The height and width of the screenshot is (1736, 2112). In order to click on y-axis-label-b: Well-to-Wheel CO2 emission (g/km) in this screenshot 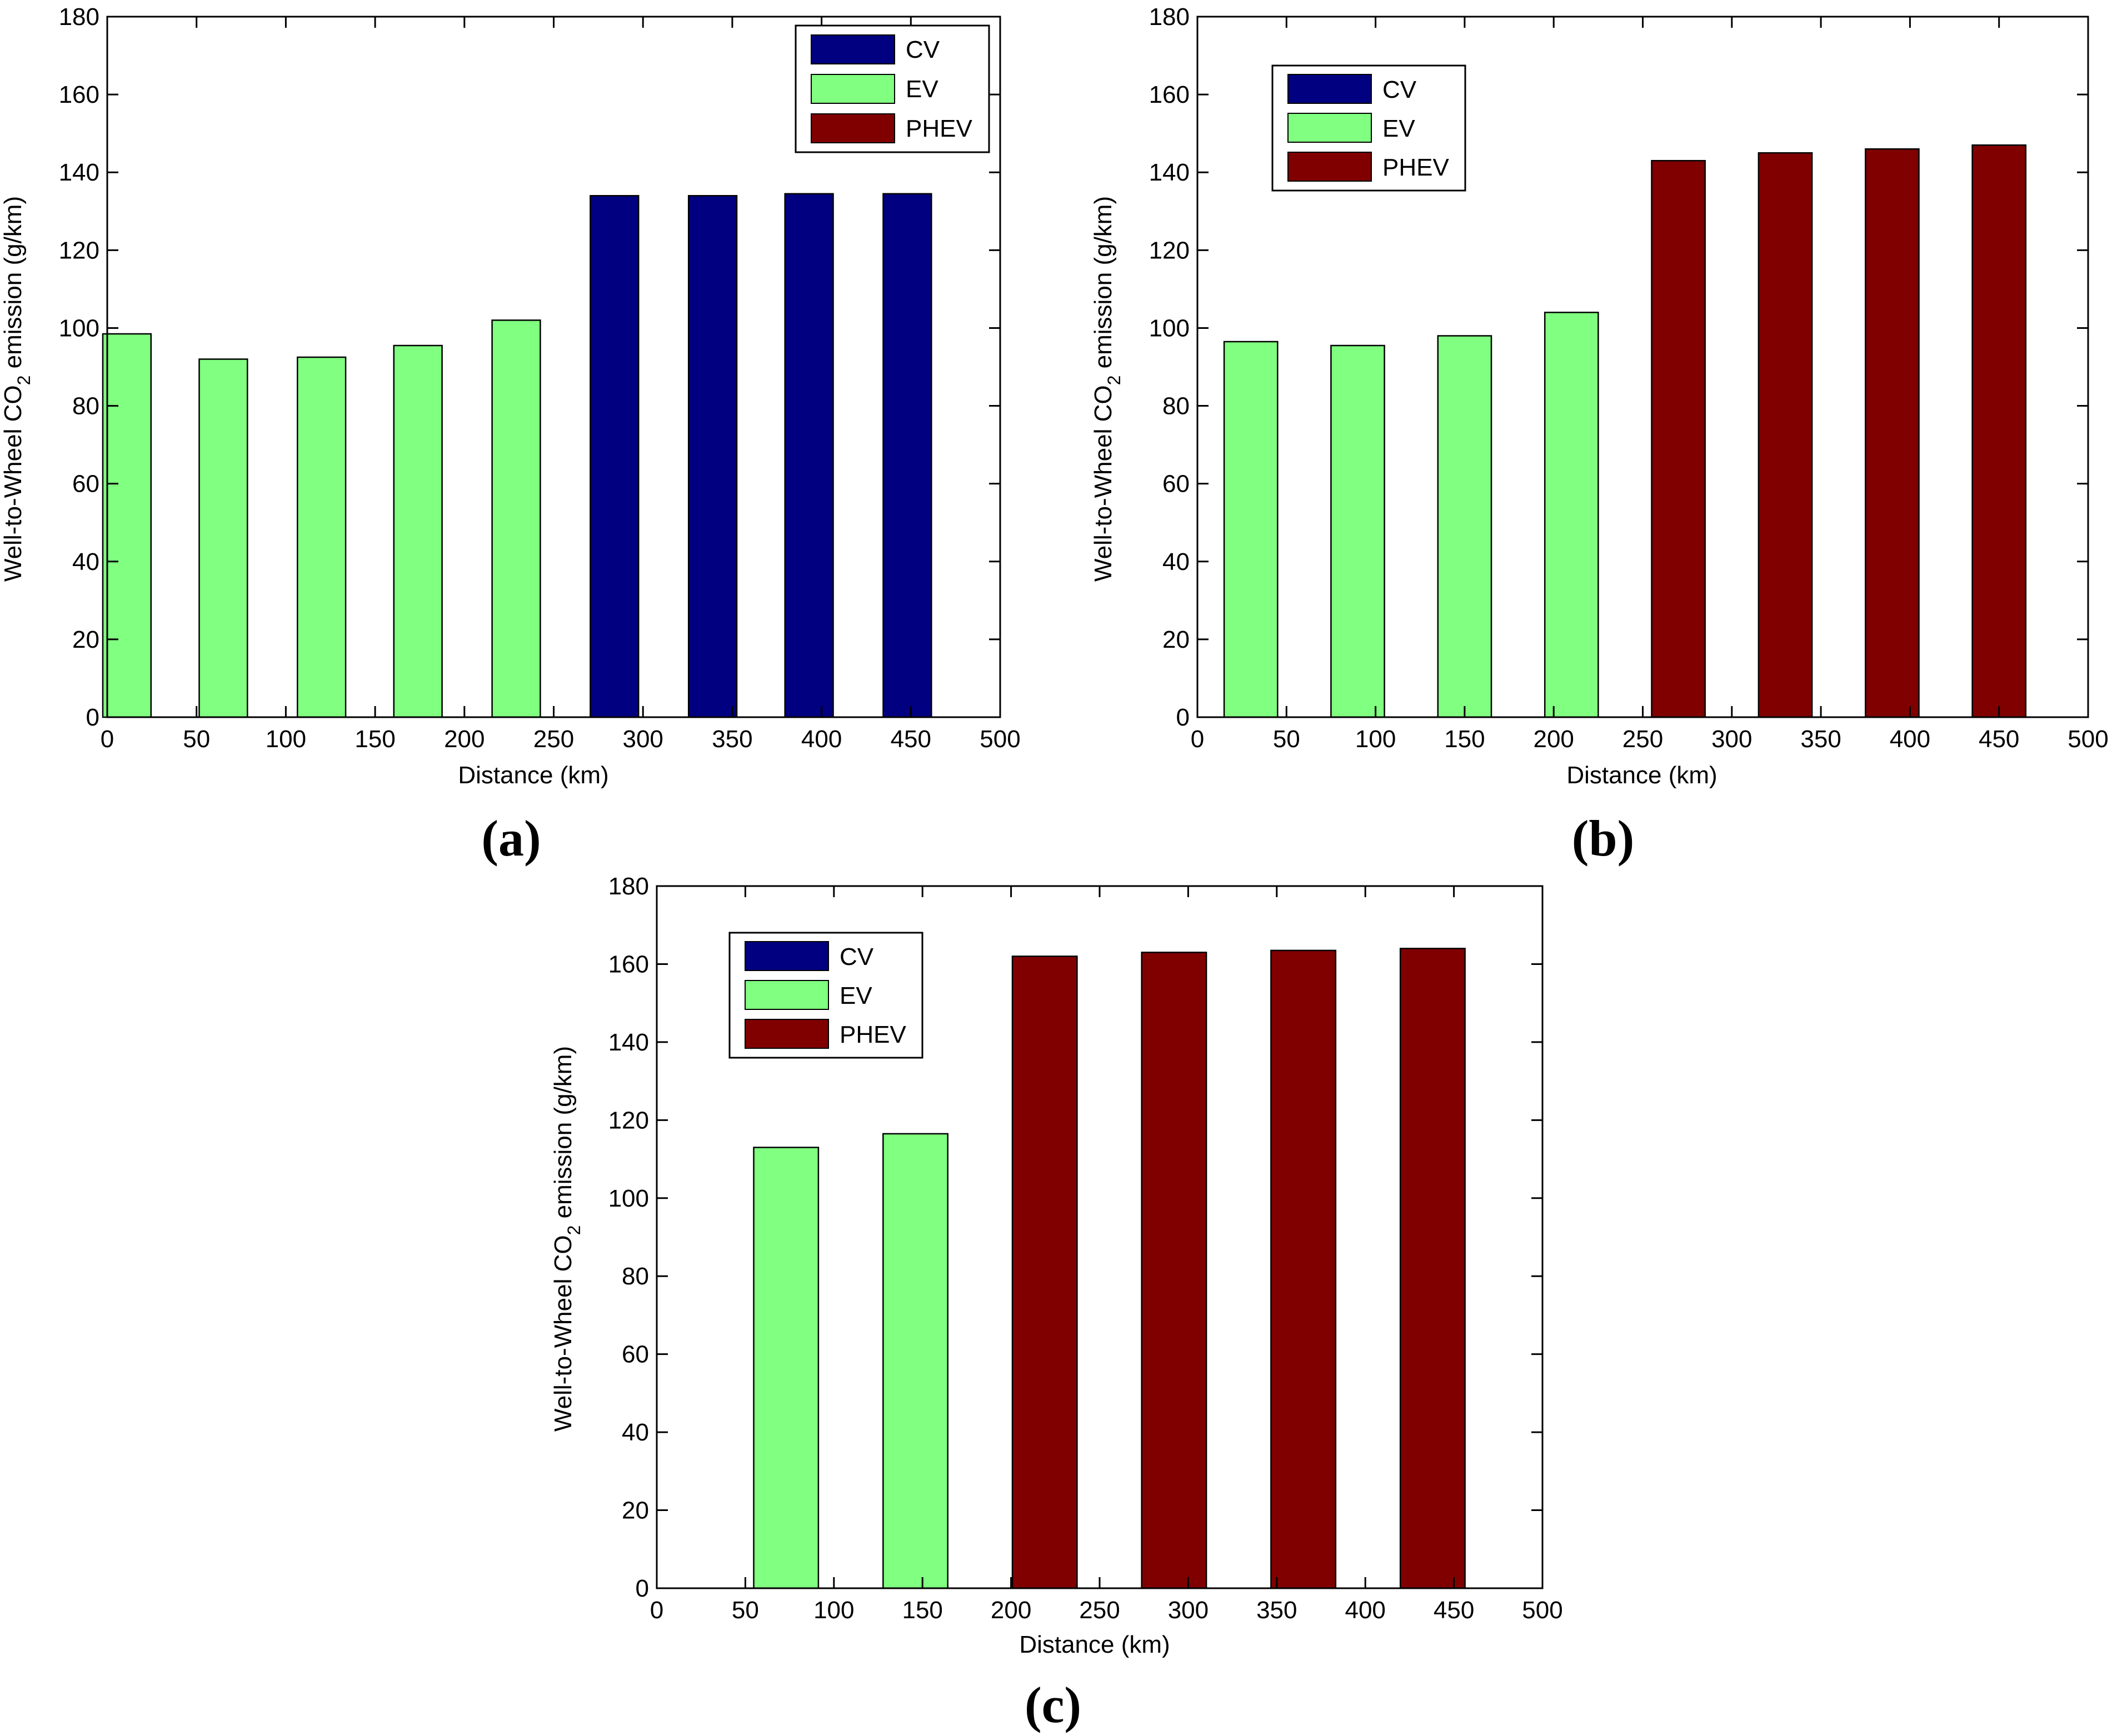, I will do `click(1107, 389)`.